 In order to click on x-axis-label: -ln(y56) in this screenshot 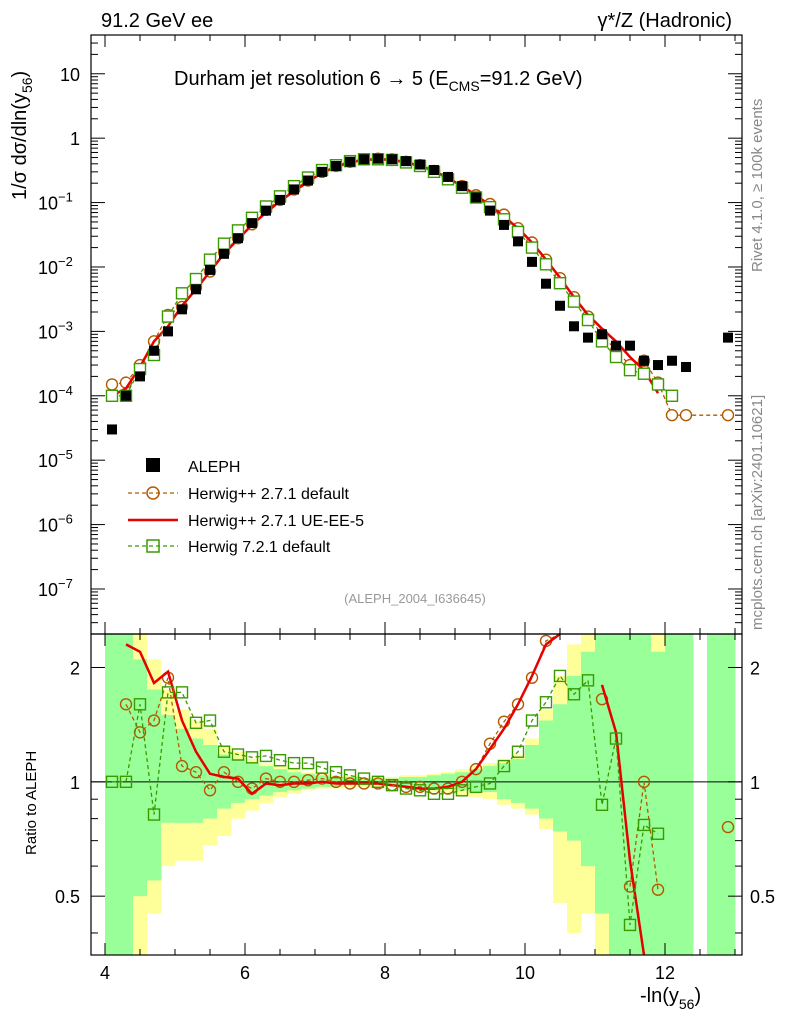, I will do `click(670, 998)`.